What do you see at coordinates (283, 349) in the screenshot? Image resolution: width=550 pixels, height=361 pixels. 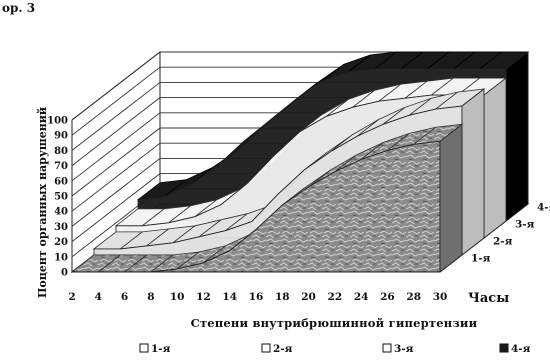 I see `legend-label: 2-я` at bounding box center [283, 349].